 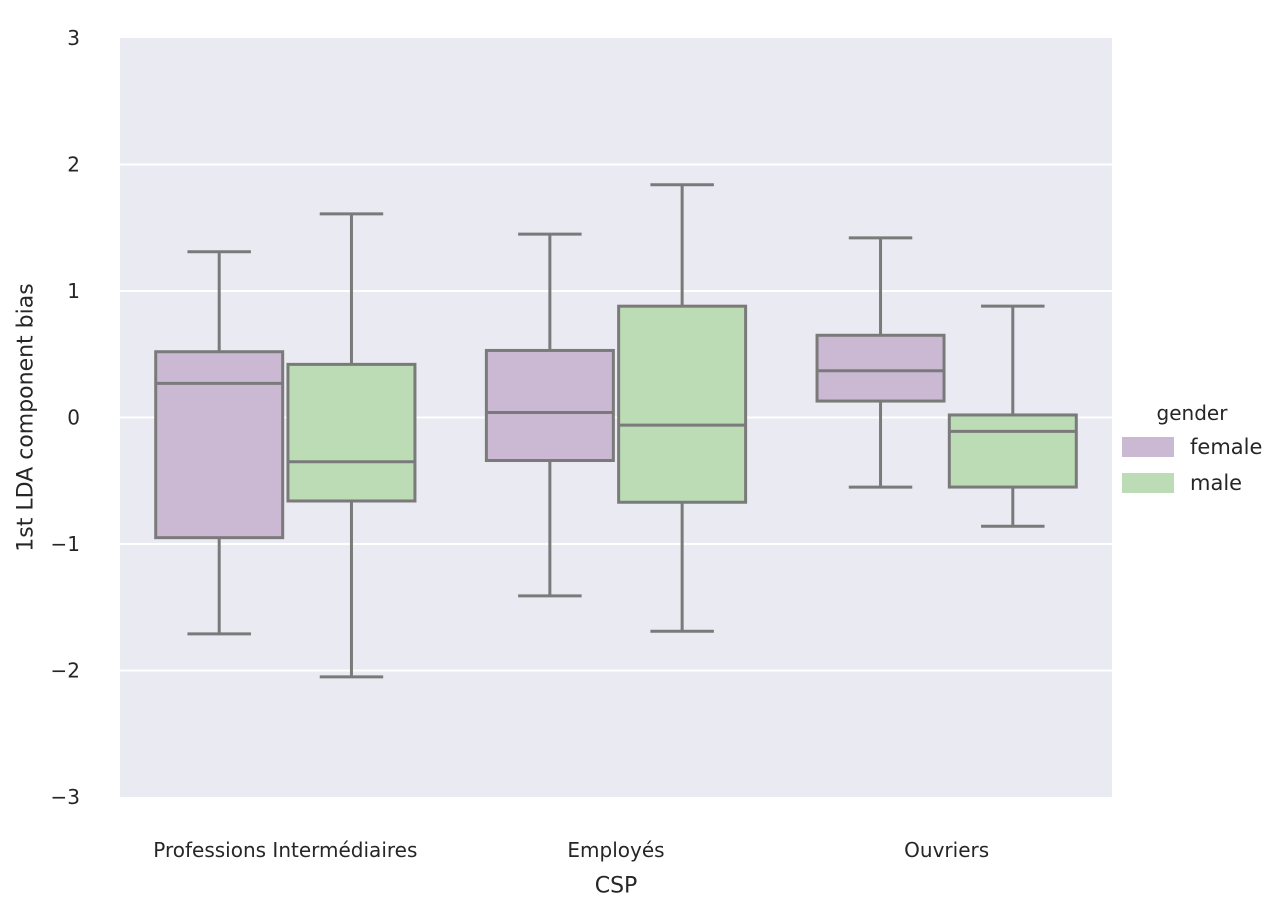 What do you see at coordinates (1226, 447) in the screenshot?
I see `legend-label-female: female` at bounding box center [1226, 447].